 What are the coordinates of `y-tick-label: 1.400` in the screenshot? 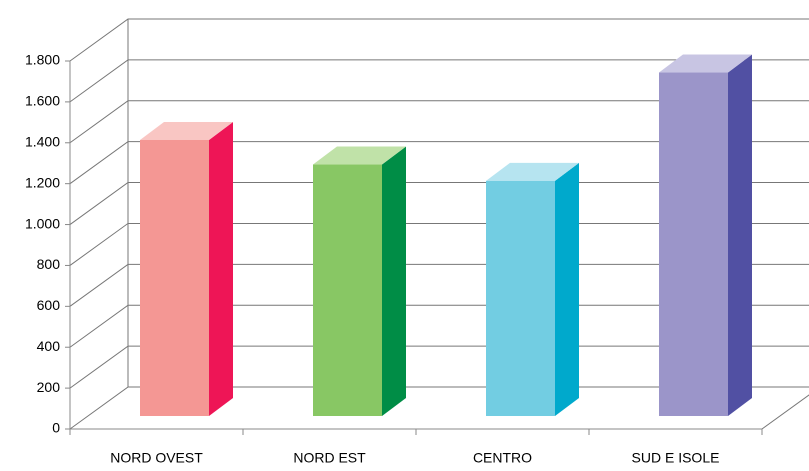 It's located at (42, 141).